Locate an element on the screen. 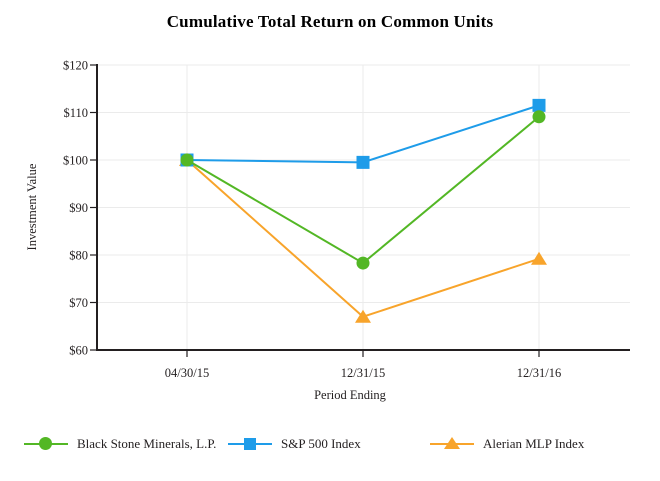  svg-text: 12/31/16 is located at coordinates (539, 373).